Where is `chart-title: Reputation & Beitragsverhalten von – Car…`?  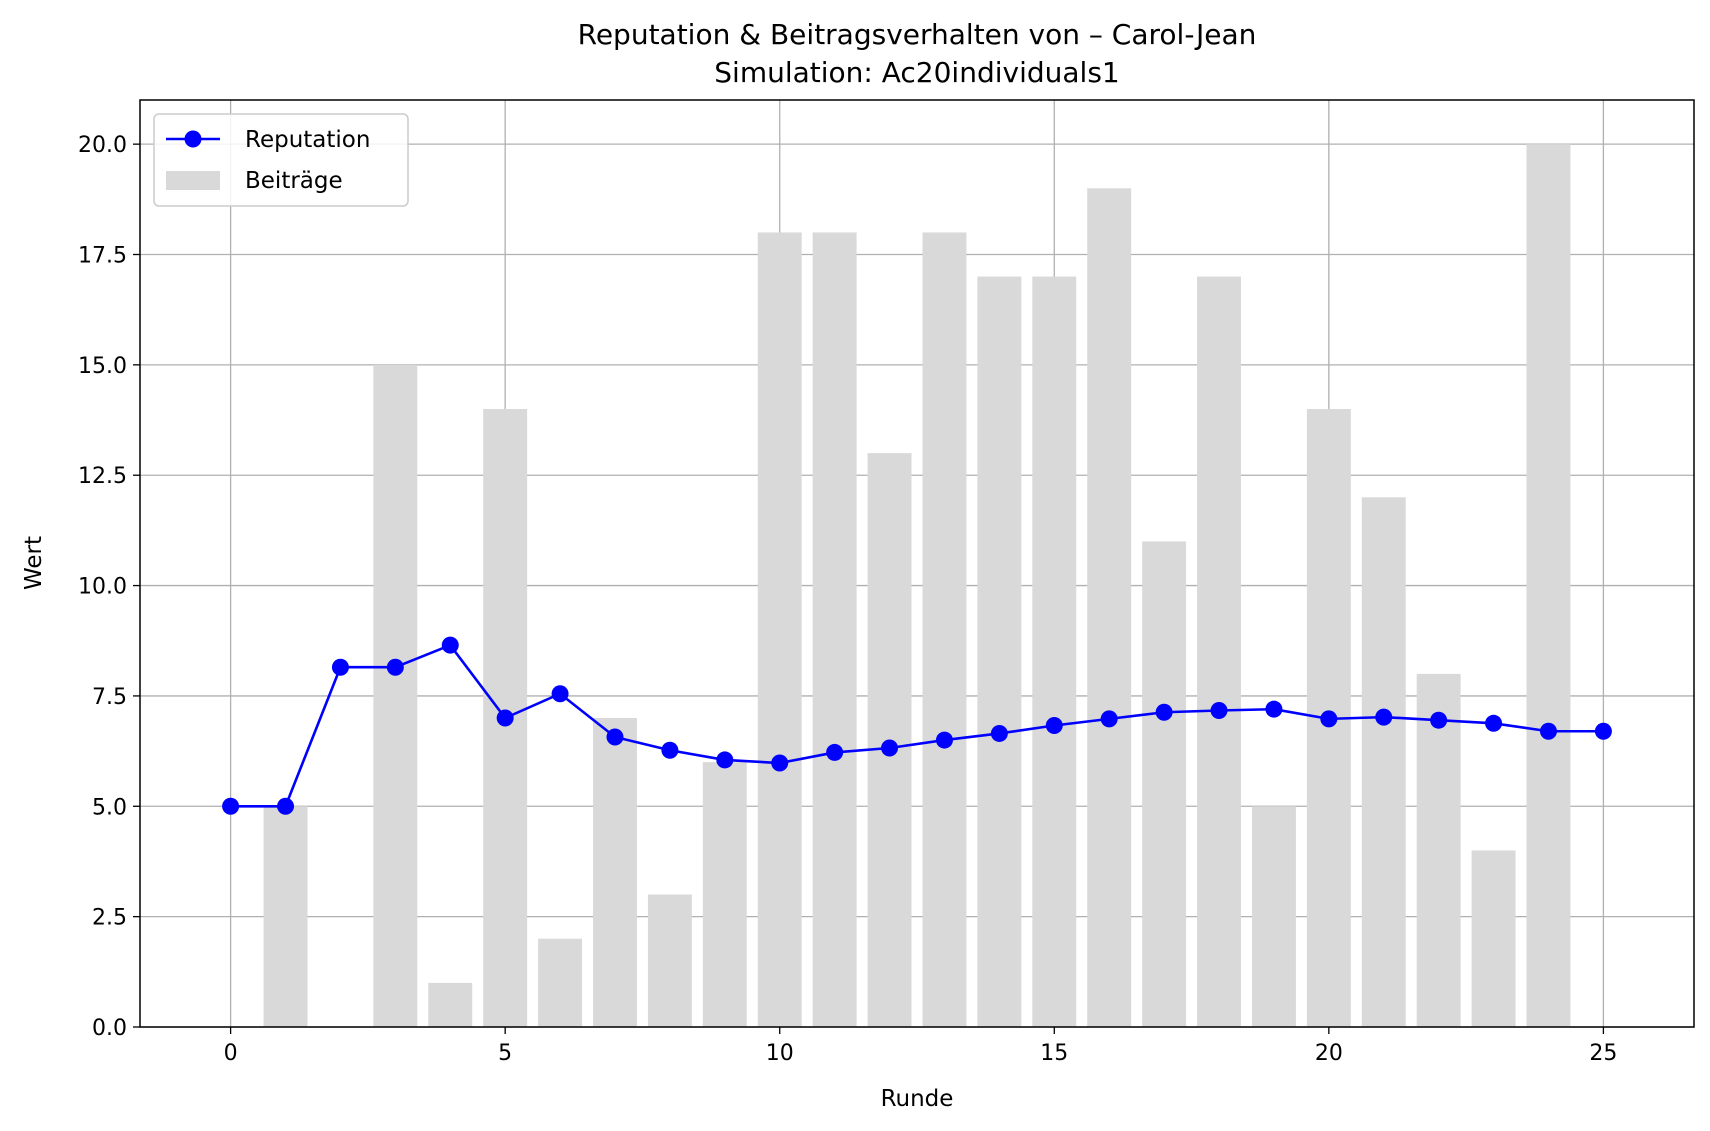
chart-title: Reputation & Beitragsverhalten von – Car… is located at coordinates (917, 34).